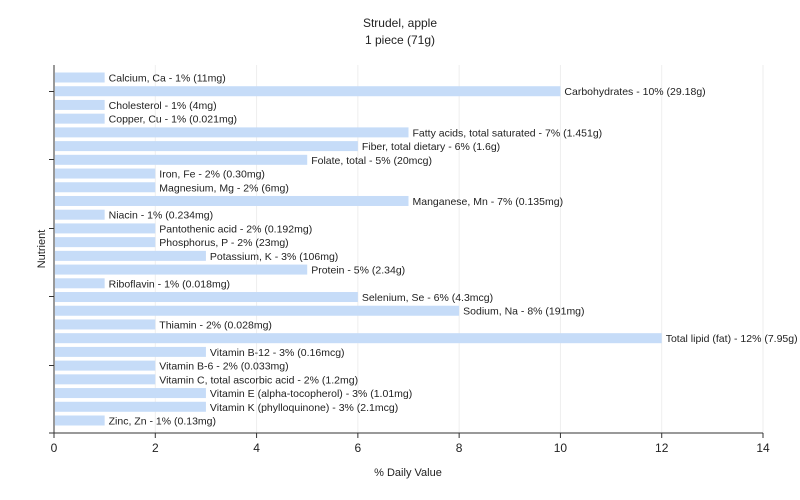 This screenshot has height=500, width=800. Describe the element at coordinates (523, 312) in the screenshot. I see `bar-label: Sodium, Na - 8% (191mg)` at that location.